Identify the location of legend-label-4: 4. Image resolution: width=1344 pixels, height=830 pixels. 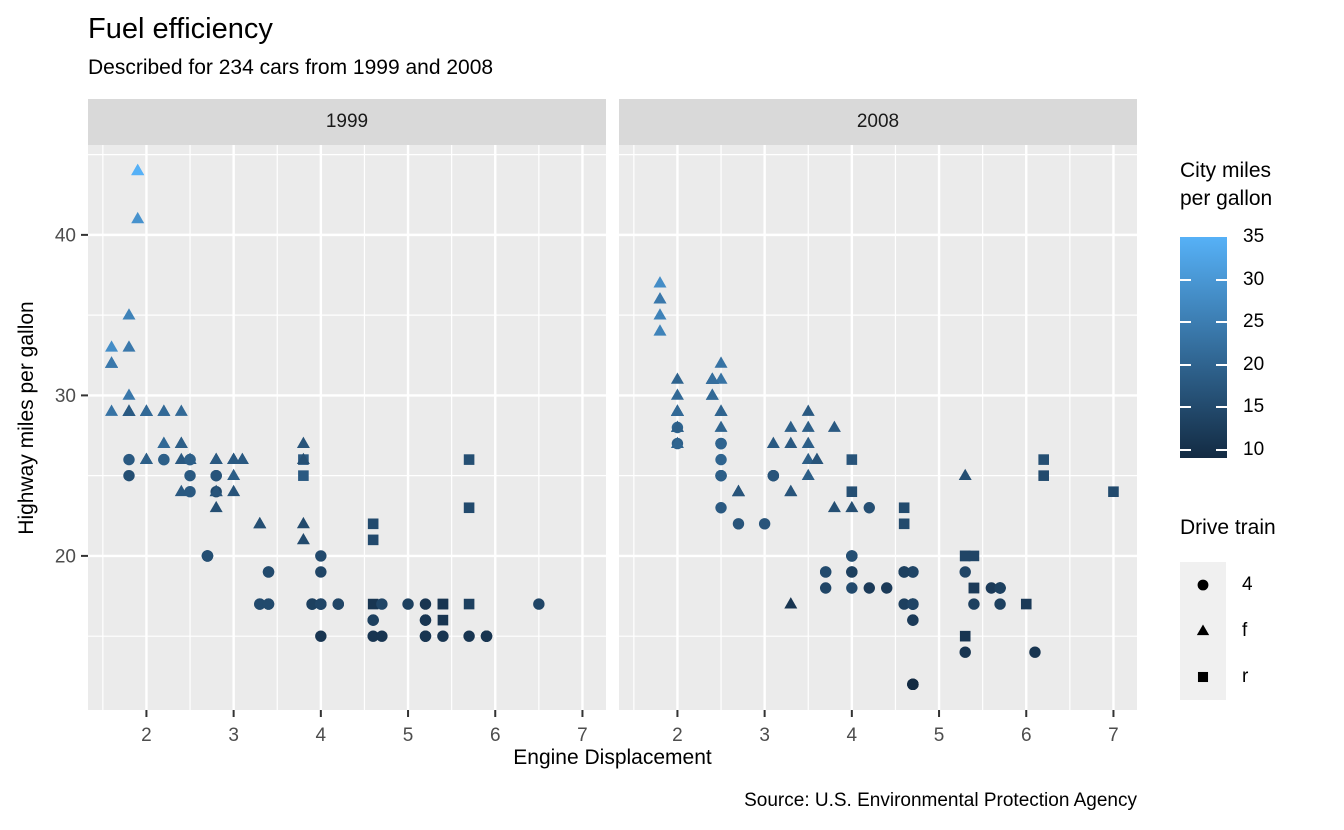
(1247, 584).